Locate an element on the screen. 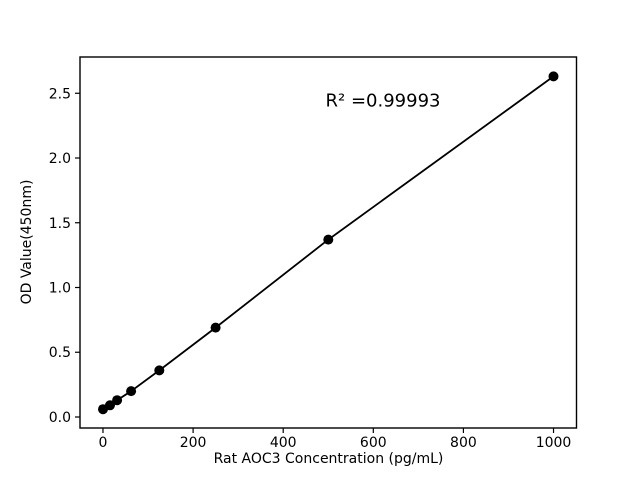 Image resolution: width=640 pixels, height=480 pixels. x-tick-label: 200 is located at coordinates (193, 443).